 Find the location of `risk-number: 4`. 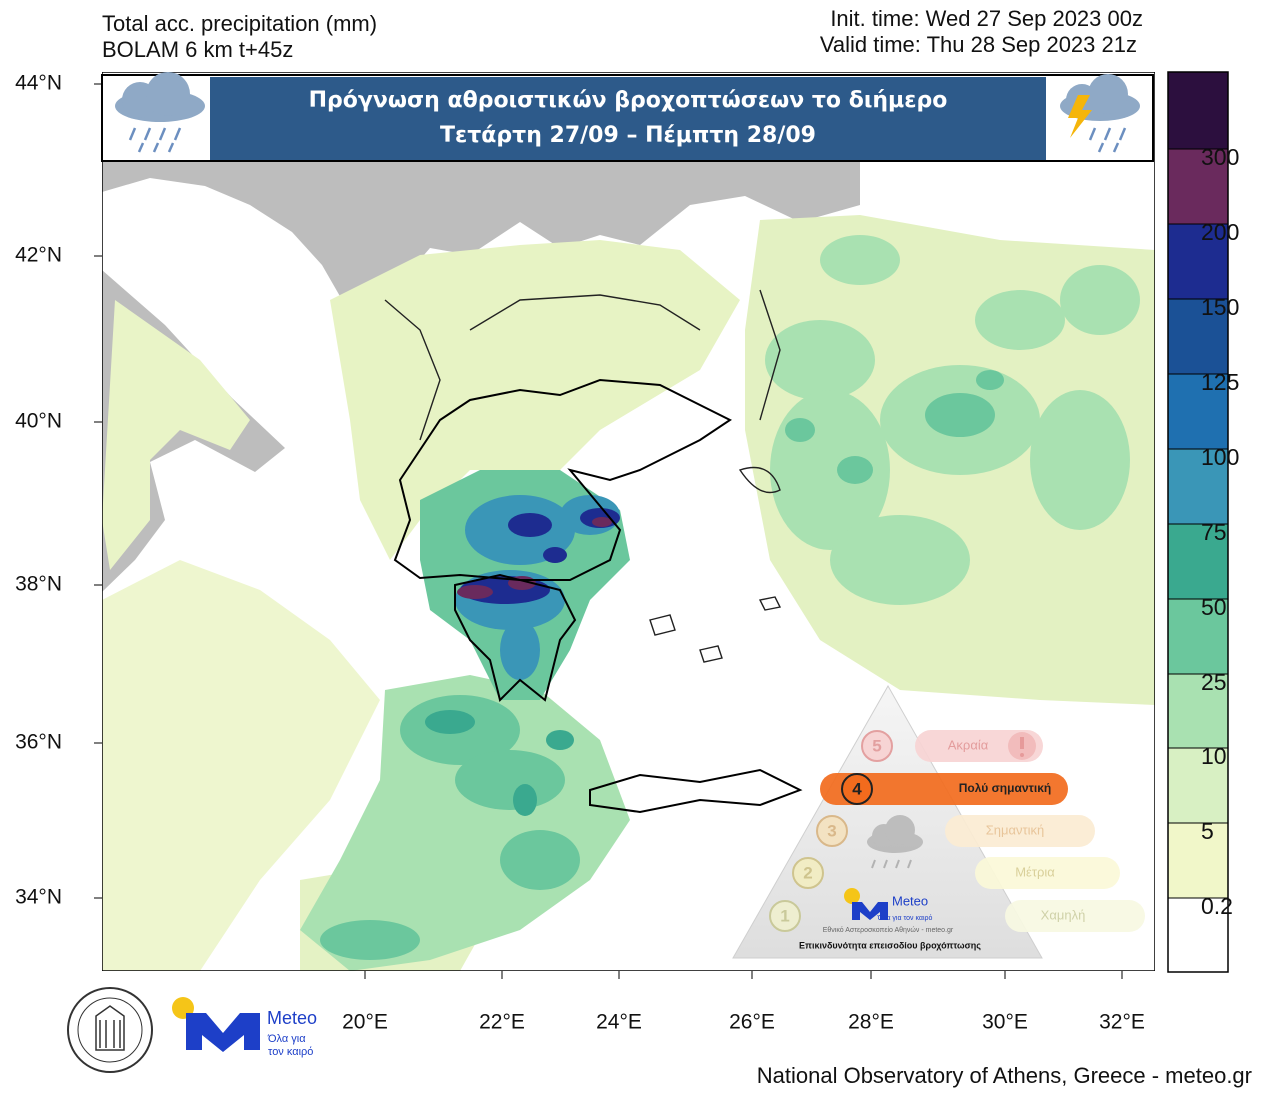

risk-number: 4 is located at coordinates (857, 788).